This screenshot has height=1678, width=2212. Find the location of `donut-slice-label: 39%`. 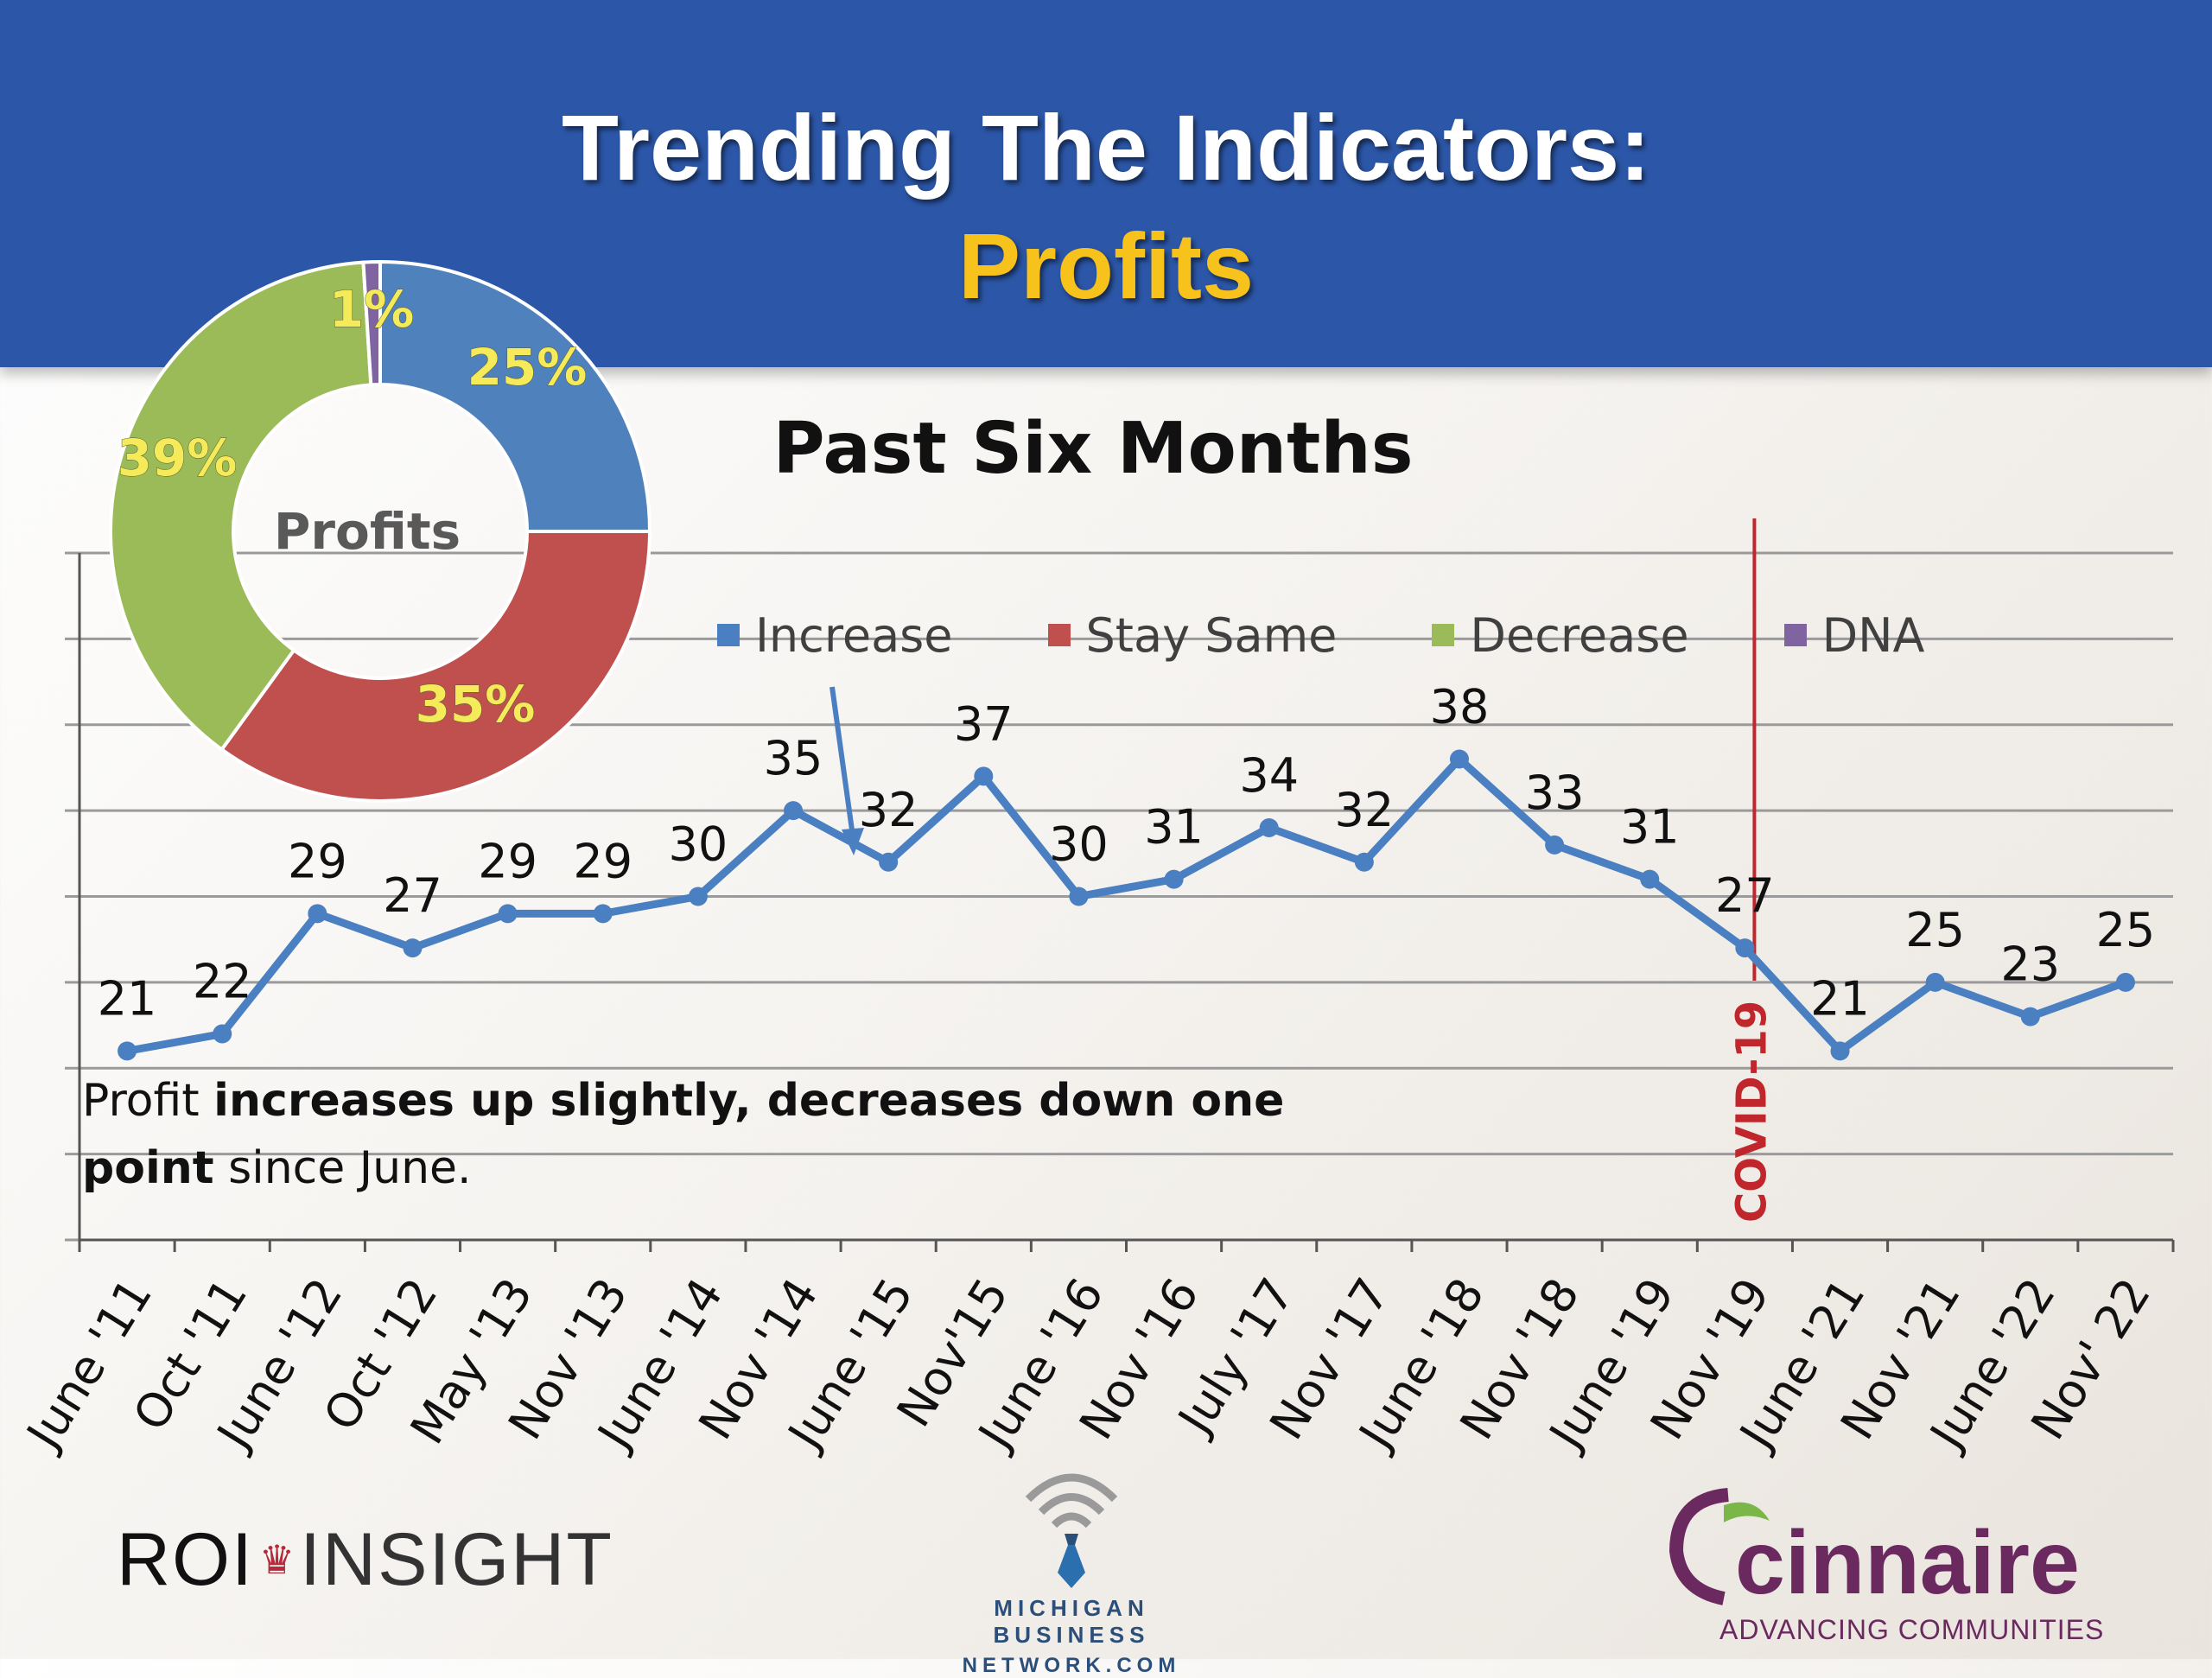

donut-slice-label: 39% is located at coordinates (178, 458).